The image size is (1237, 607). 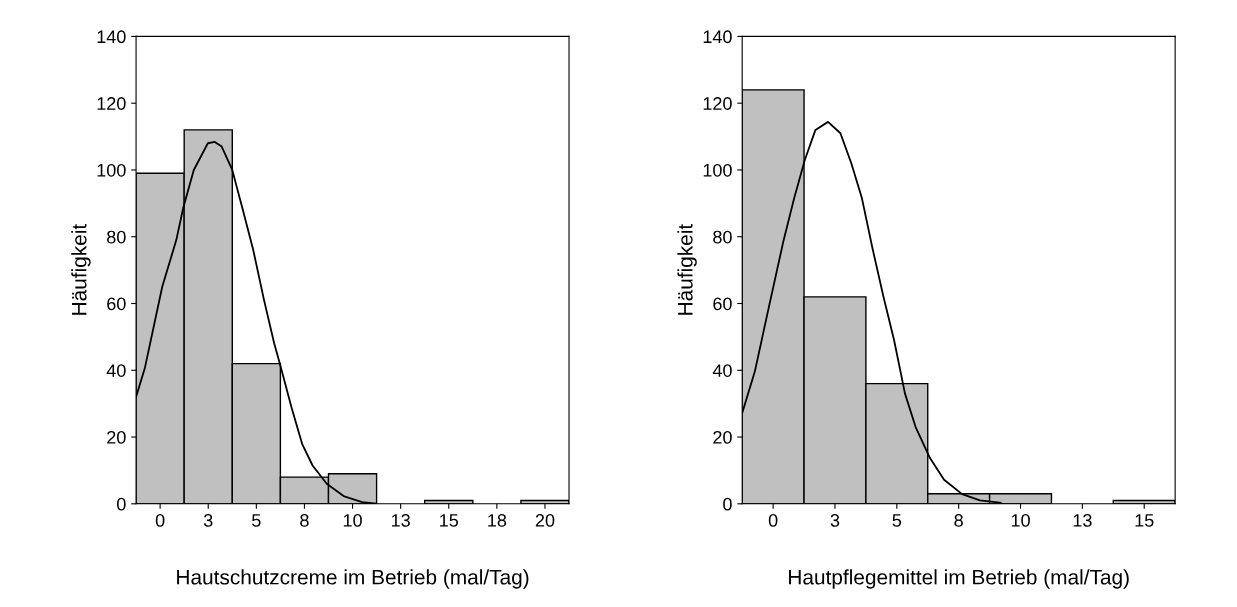 I want to click on x-tick-label: 18, so click(x=497, y=520).